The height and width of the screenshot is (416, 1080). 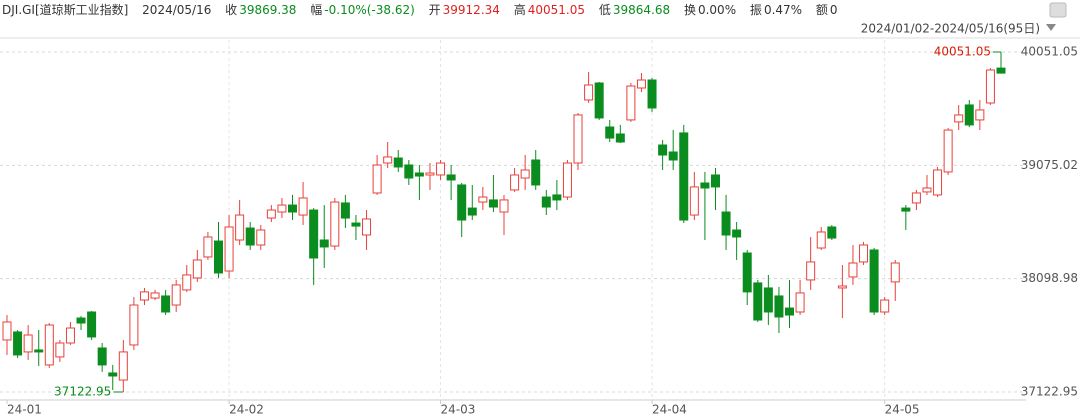 What do you see at coordinates (604, 10) in the screenshot?
I see `label: 低` at bounding box center [604, 10].